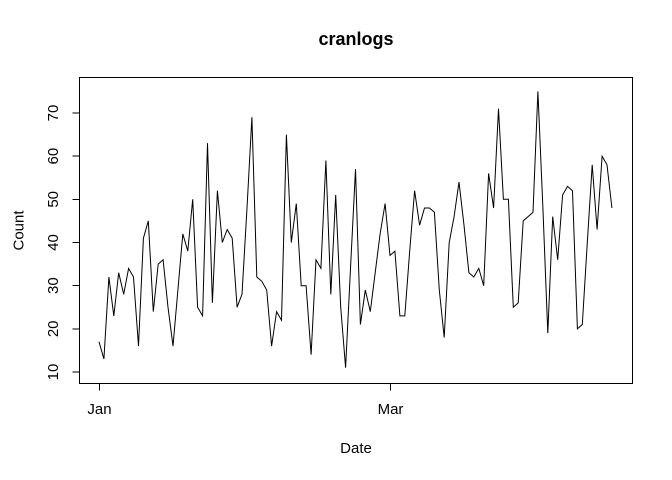  What do you see at coordinates (356, 39) in the screenshot?
I see `chart-title: cranlogs` at bounding box center [356, 39].